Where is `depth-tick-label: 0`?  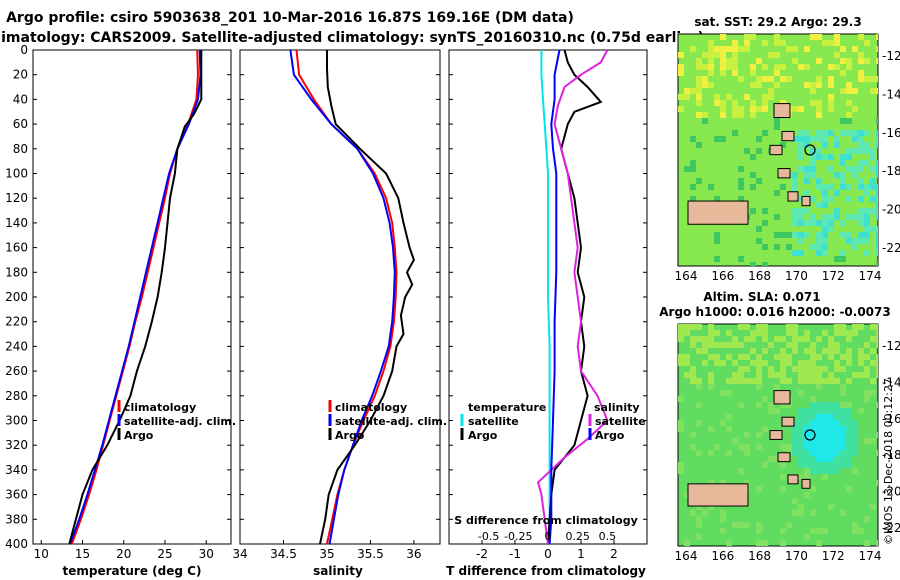
depth-tick-label: 0 is located at coordinates (24, 50).